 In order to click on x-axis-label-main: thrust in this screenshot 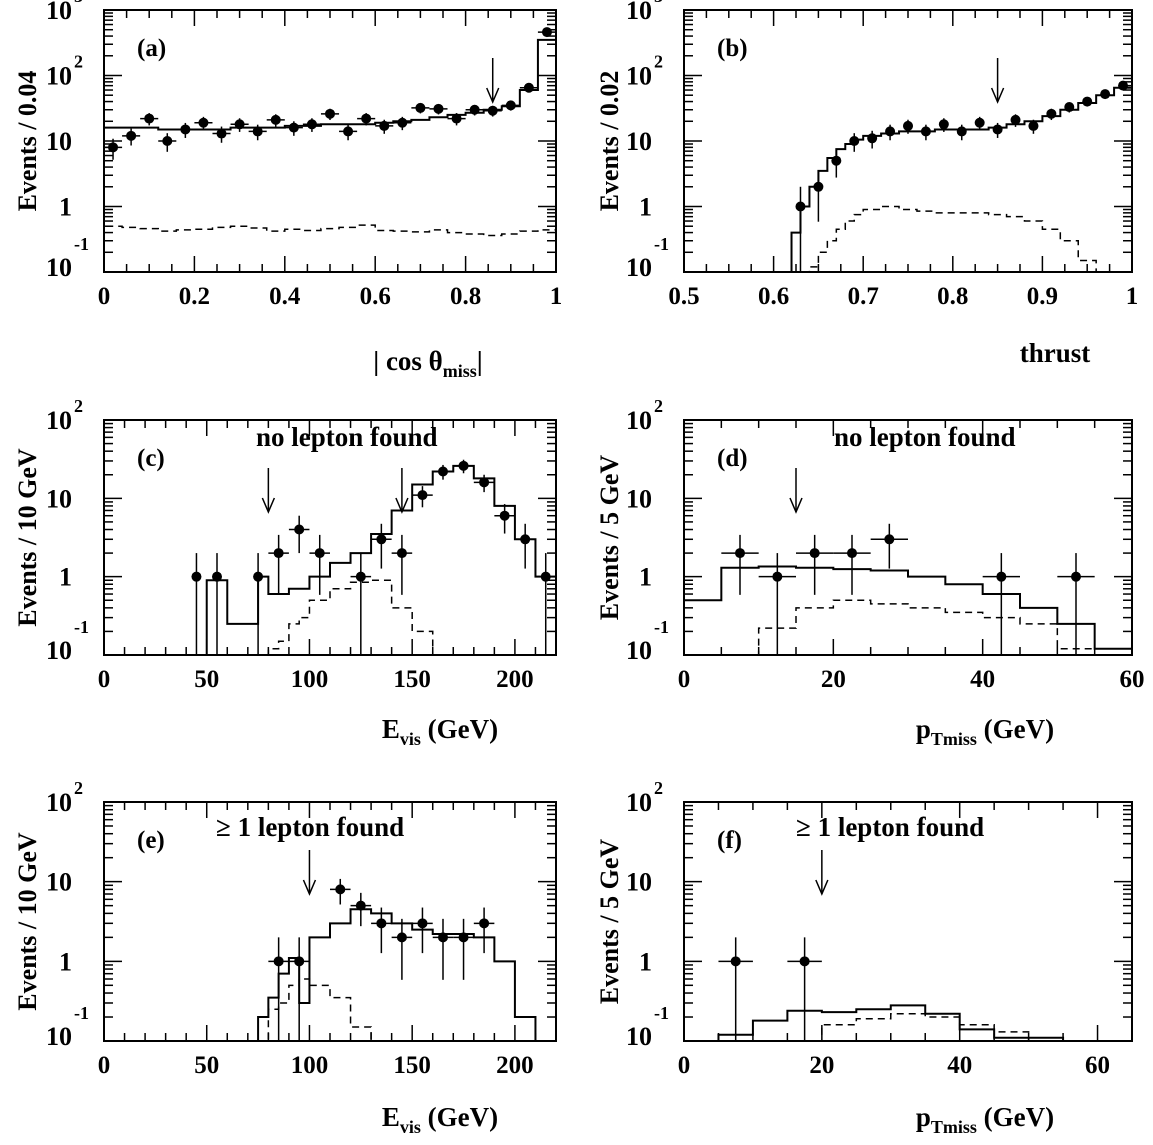, I will do `click(1055, 353)`.